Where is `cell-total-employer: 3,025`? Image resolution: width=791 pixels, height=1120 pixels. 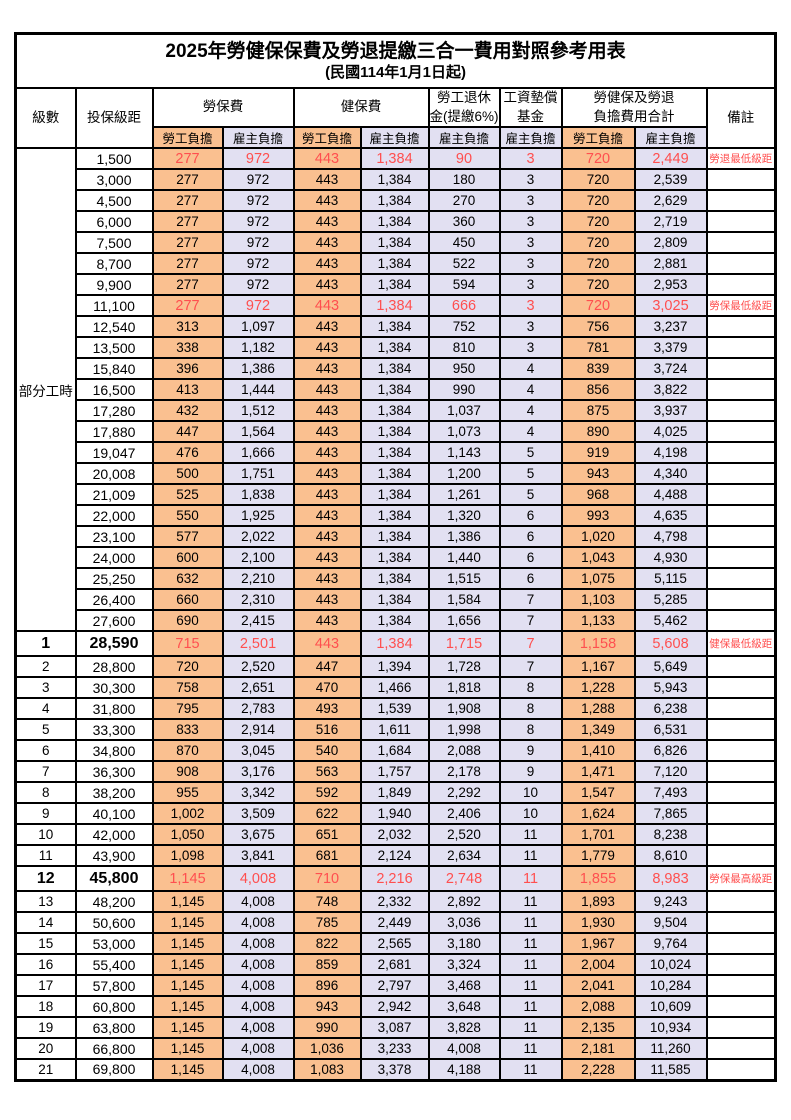 cell-total-employer: 3,025 is located at coordinates (670, 305).